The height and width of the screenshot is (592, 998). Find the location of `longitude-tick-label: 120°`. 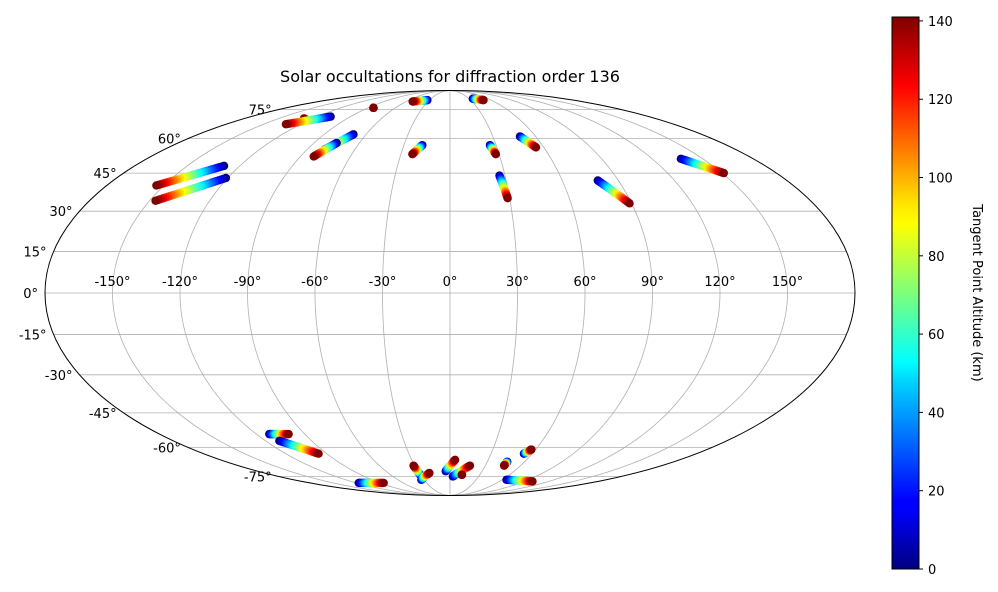

longitude-tick-label: 120° is located at coordinates (719, 282).